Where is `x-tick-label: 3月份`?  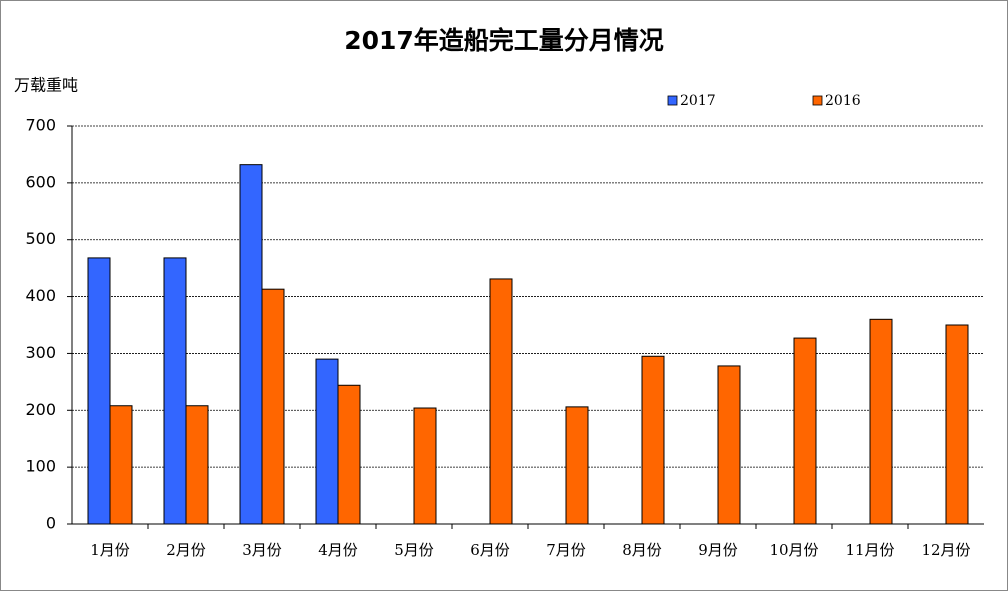
x-tick-label: 3月份 is located at coordinates (262, 550).